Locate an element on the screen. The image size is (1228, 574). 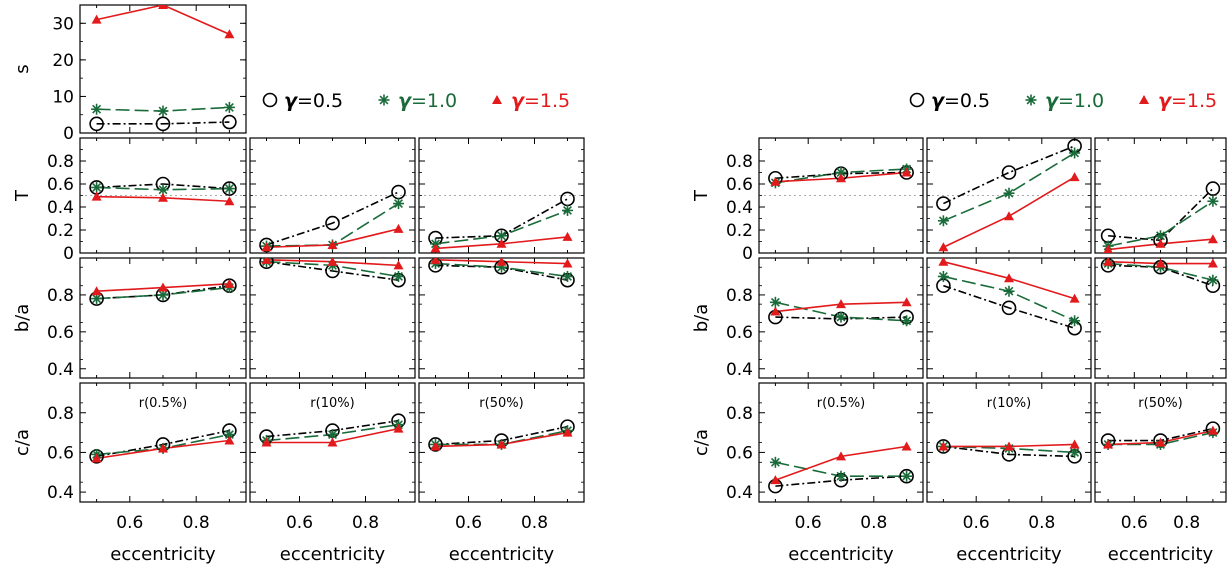
legend-label: γ=0.5 is located at coordinates (960, 101).